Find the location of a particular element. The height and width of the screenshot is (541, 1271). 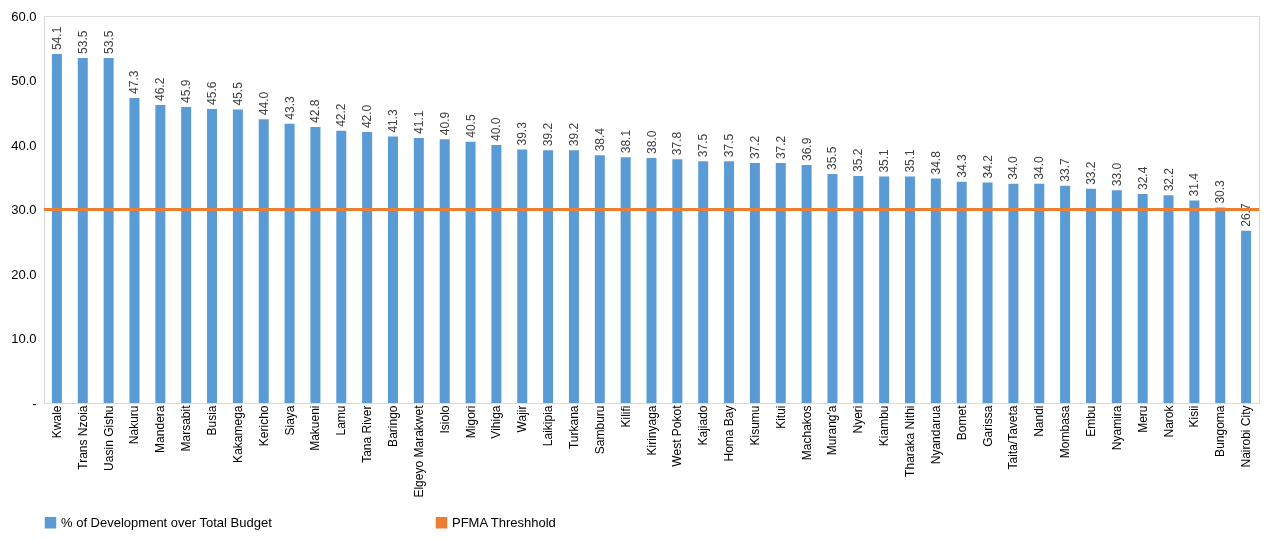

x-tick-label: Laikipia is located at coordinates (548, 426).